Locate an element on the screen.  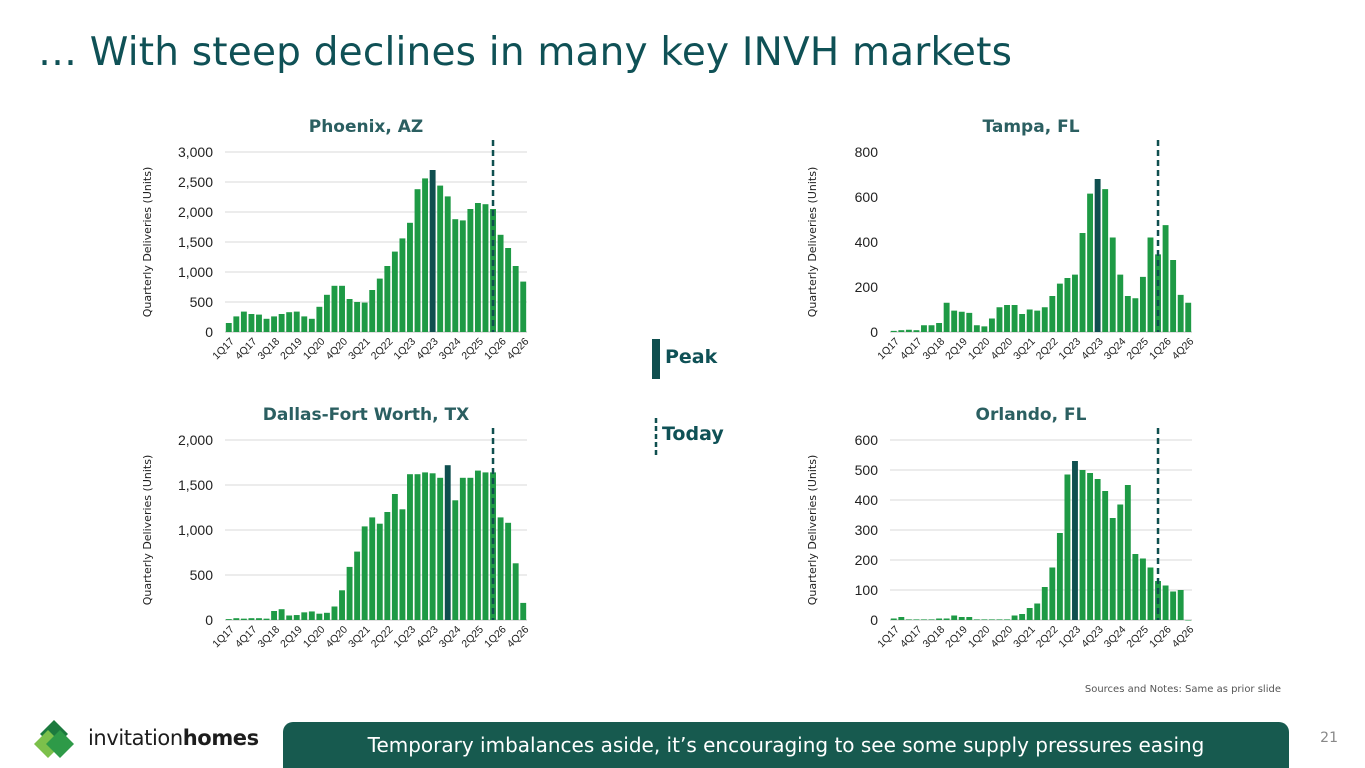
y-axis-label: Quarterly Deliveries (Units) is located at coordinates (147, 242).